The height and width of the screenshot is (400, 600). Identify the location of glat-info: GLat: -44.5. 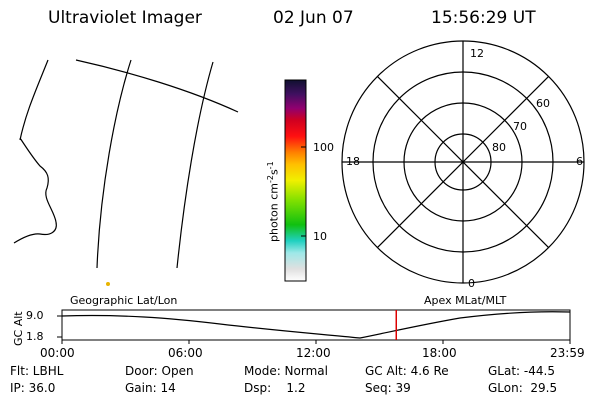
(521, 371).